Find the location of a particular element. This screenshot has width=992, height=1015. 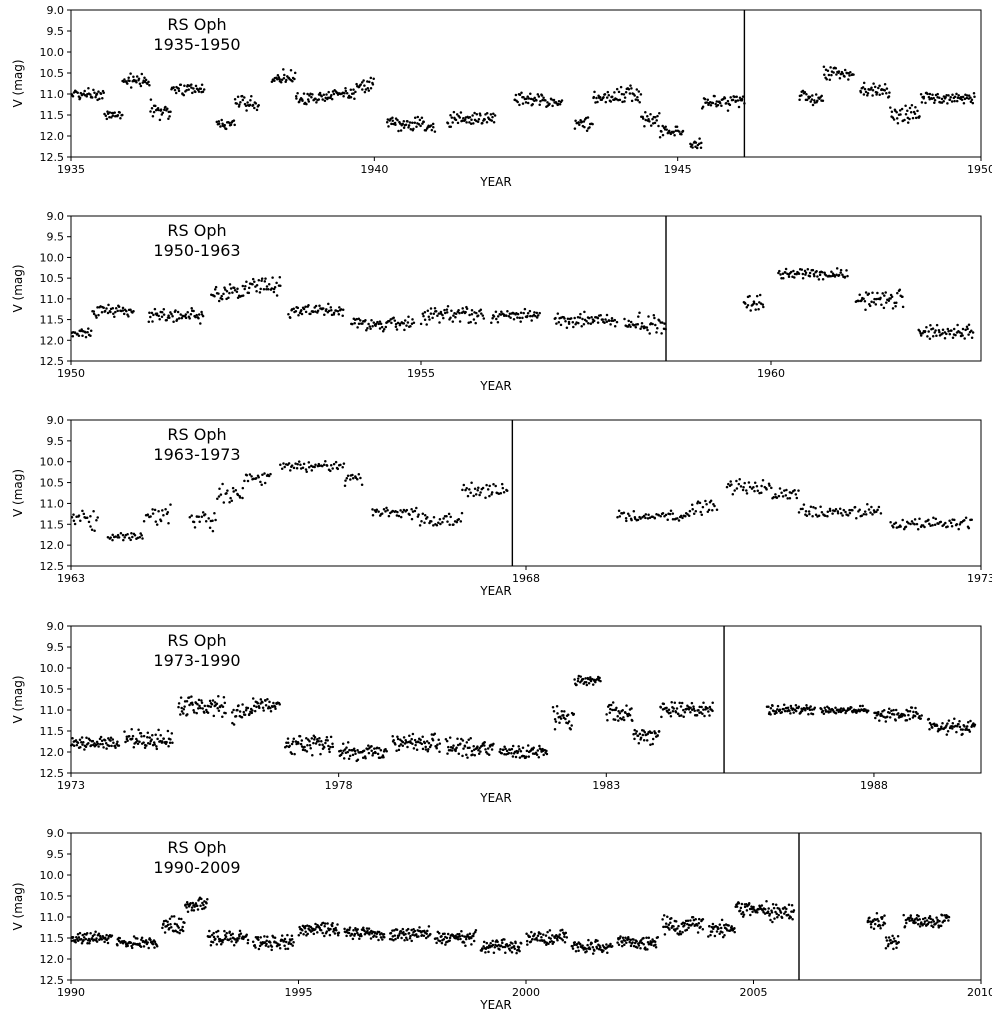

plot-frame is located at coordinates (526, 288).